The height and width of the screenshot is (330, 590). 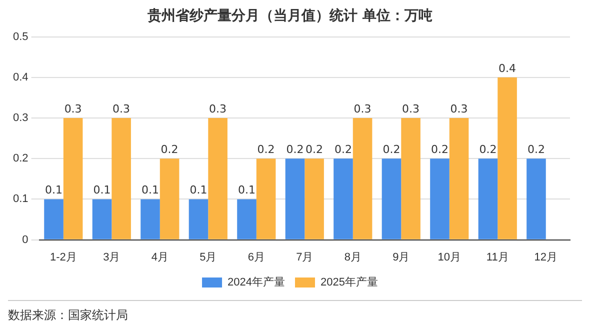 I want to click on legend-label: 2024年产量, so click(x=257, y=282).